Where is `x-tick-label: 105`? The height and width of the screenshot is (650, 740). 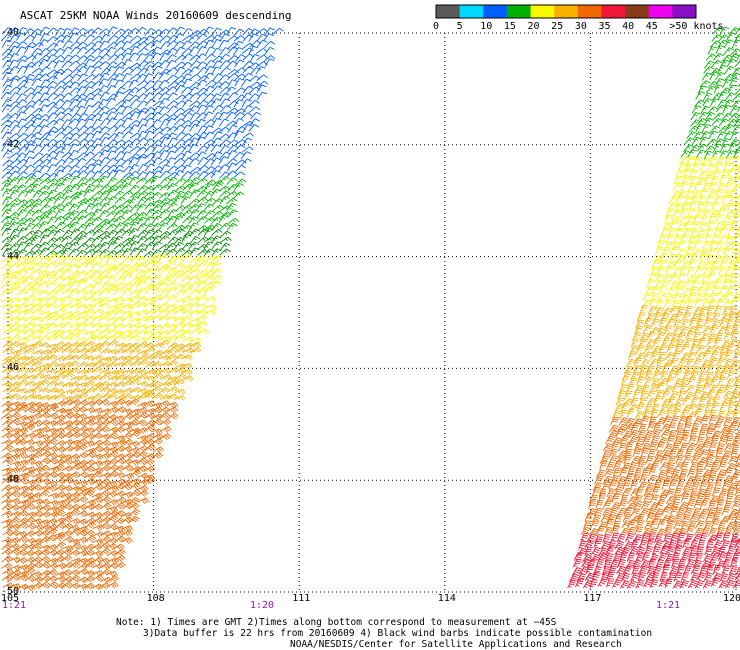
x-tick-label: 105 is located at coordinates (10, 598).